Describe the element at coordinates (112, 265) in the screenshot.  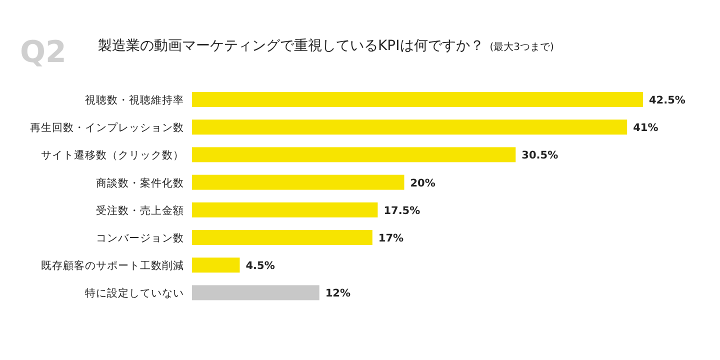
I see `y-tick-label: 既存顧客のサポート工数削減` at that location.